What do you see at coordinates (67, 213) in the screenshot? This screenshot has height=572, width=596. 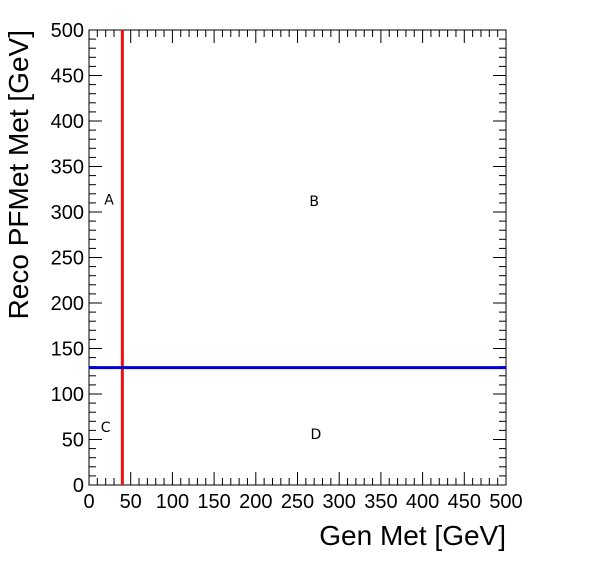 I see `y-tick-label: 300` at bounding box center [67, 213].